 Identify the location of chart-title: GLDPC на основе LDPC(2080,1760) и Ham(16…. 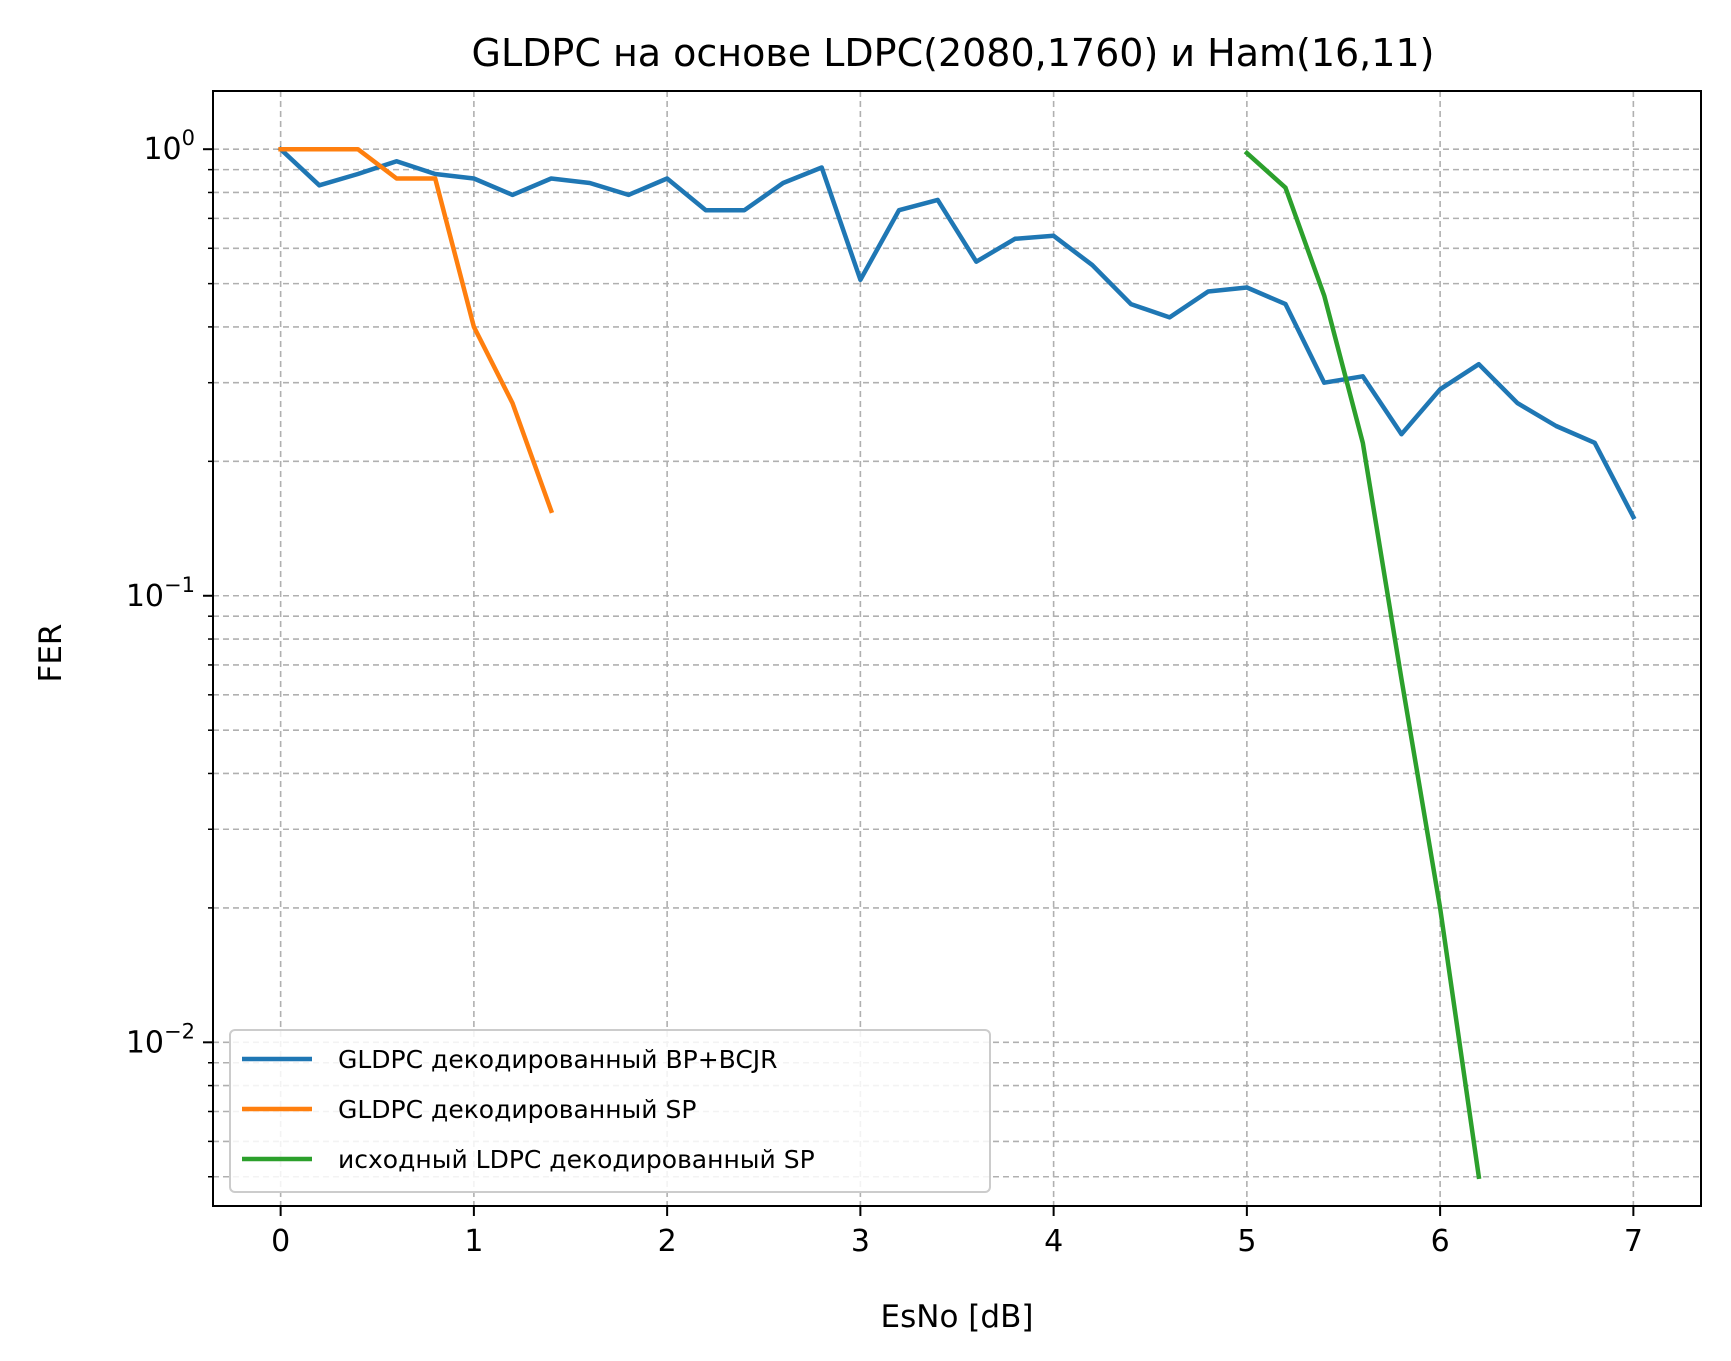
(953, 53).